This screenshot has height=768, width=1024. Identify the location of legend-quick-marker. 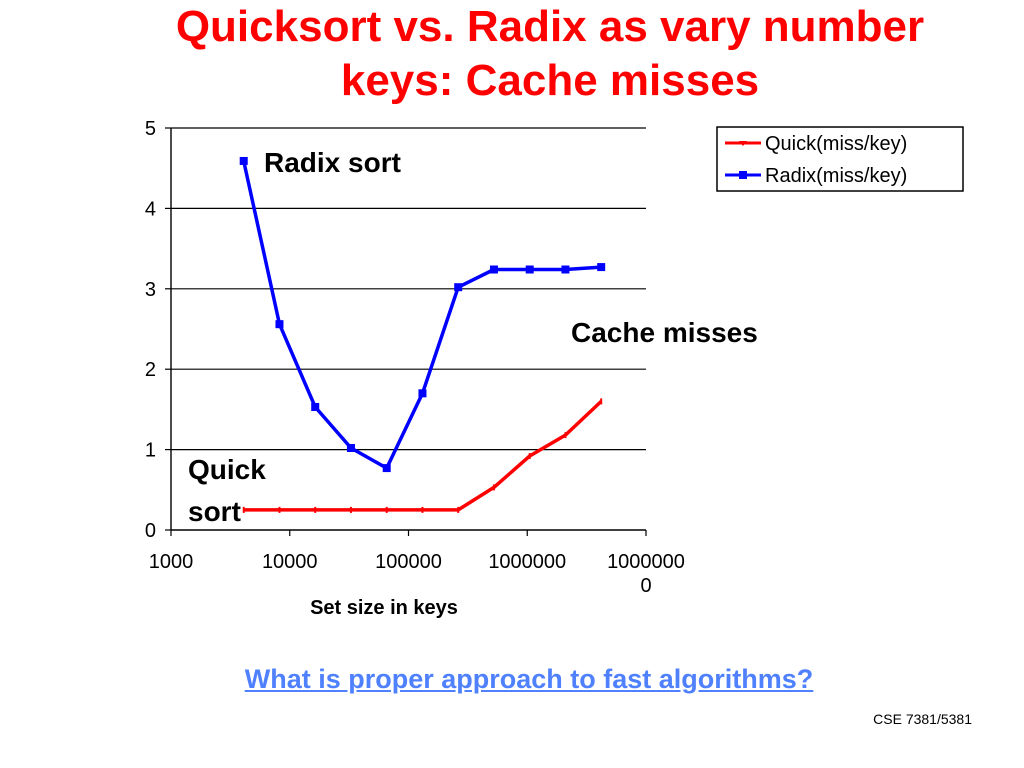
(743, 143).